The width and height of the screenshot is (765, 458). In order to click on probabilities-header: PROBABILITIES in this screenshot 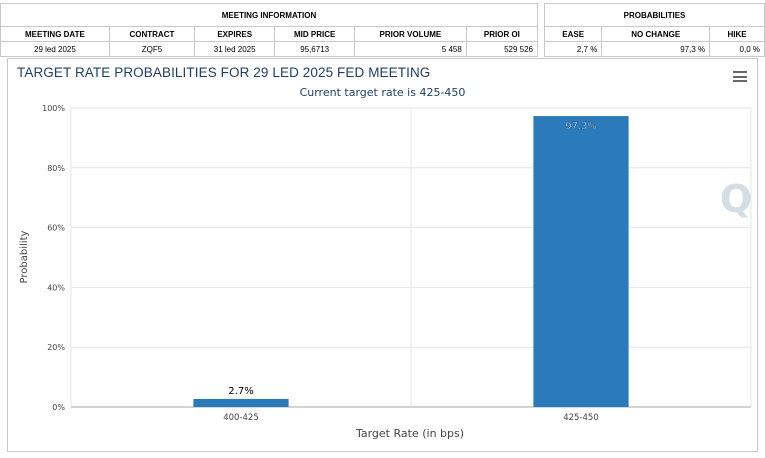, I will do `click(654, 15)`.